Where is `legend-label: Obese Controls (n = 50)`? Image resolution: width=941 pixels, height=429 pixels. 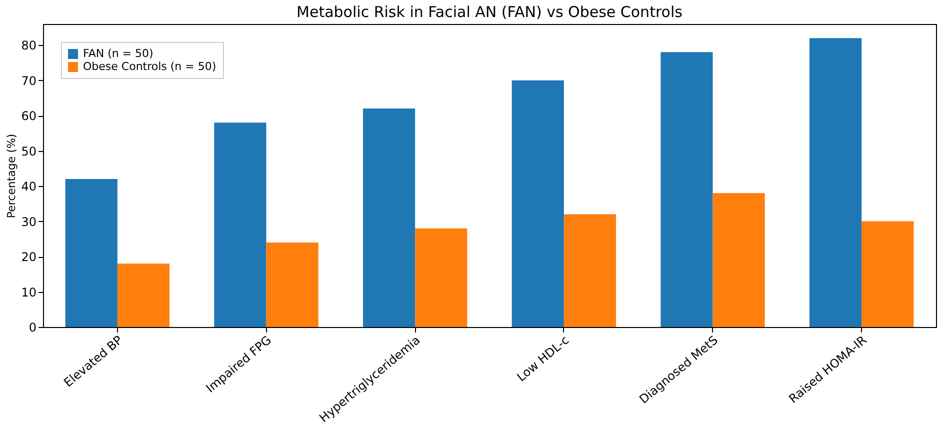 legend-label: Obese Controls (n = 50) is located at coordinates (149, 66).